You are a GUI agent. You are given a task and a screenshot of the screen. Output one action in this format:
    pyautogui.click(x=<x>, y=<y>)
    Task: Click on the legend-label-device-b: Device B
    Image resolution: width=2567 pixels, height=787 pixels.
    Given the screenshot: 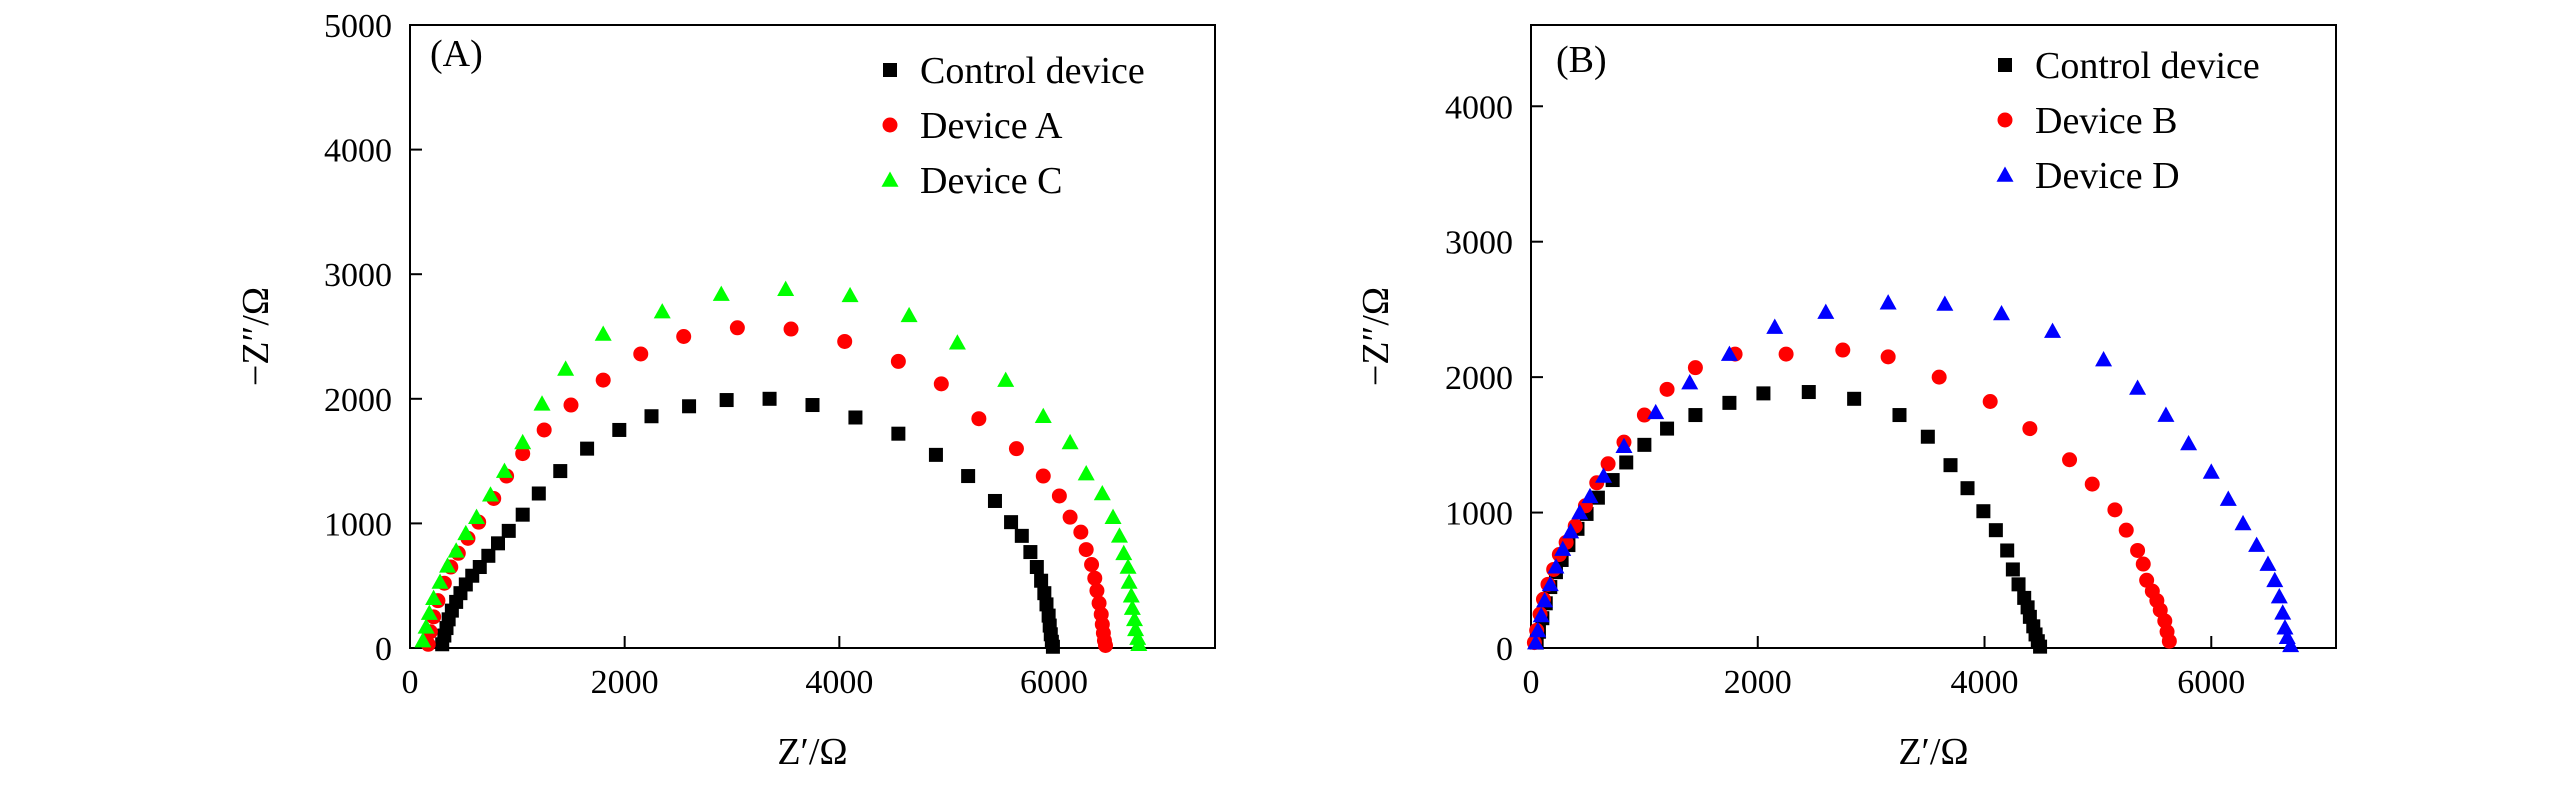 What is the action you would take?
    pyautogui.click(x=2106, y=121)
    